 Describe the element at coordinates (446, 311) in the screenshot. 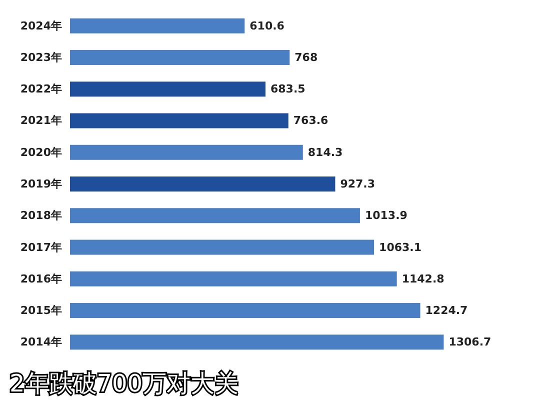

I see `data-label: 1224.7` at that location.